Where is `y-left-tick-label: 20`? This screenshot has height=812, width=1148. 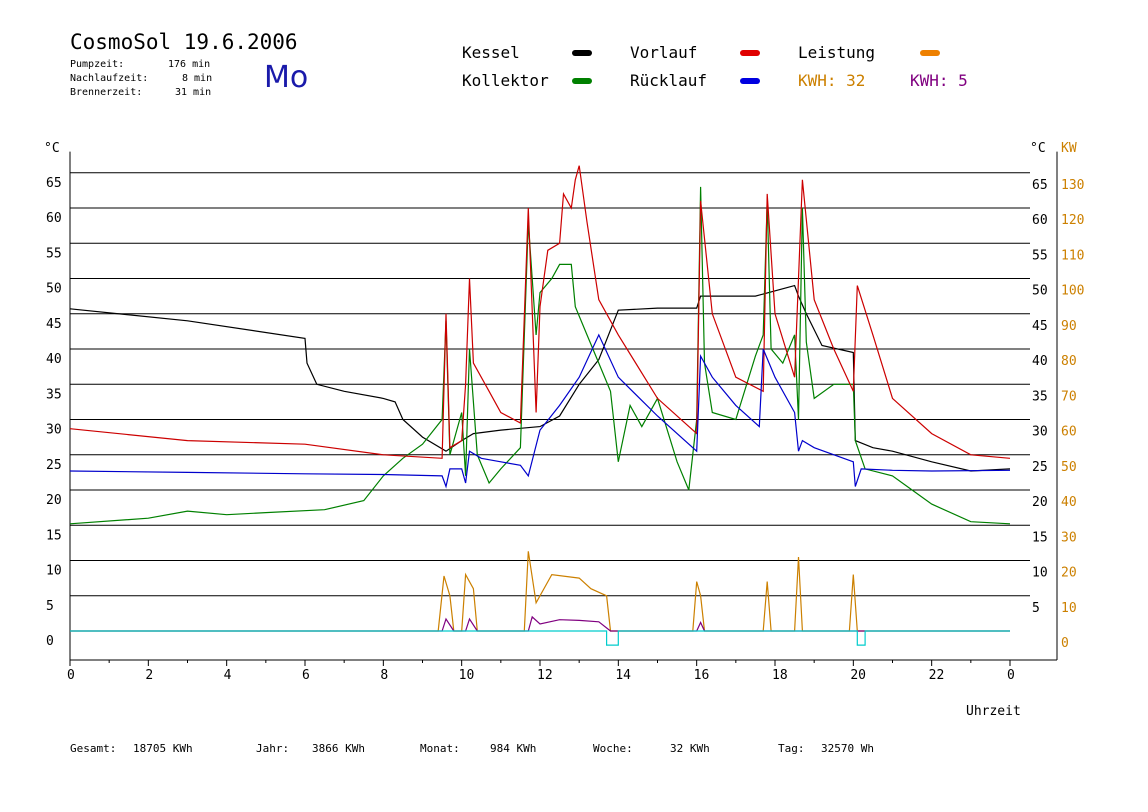 y-left-tick-label: 20 is located at coordinates (54, 500).